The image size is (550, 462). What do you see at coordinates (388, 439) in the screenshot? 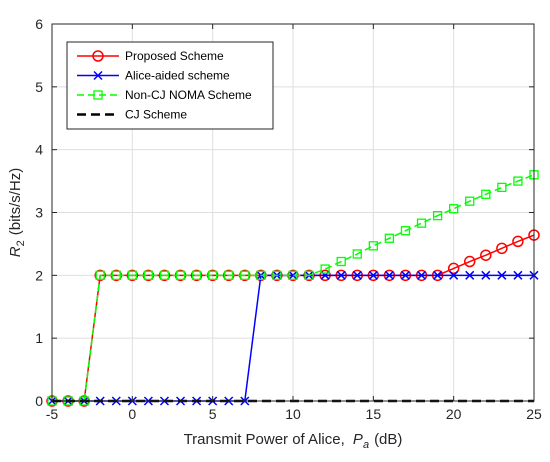
I see `x-axis-label-unit: (dB)` at bounding box center [388, 439].